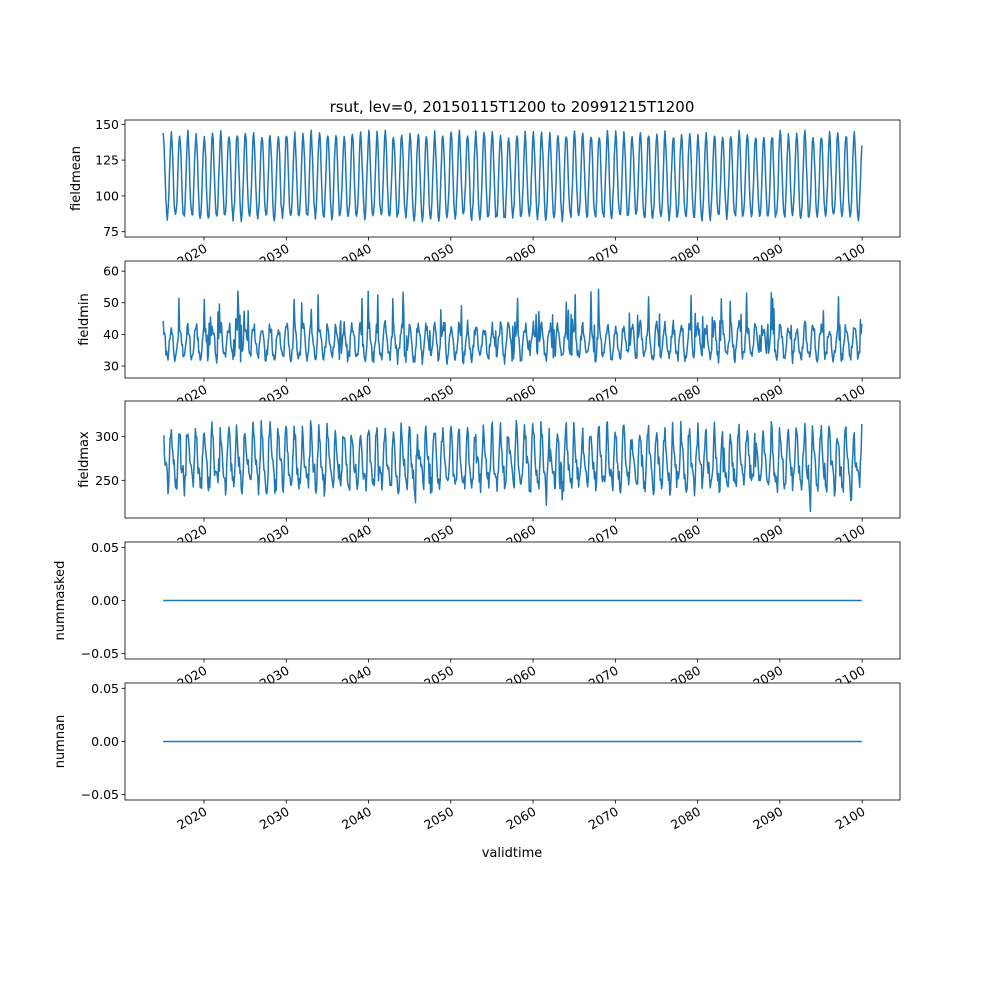 This screenshot has height=1000, width=1000. I want to click on x-tick-label: 2030, so click(274, 818).